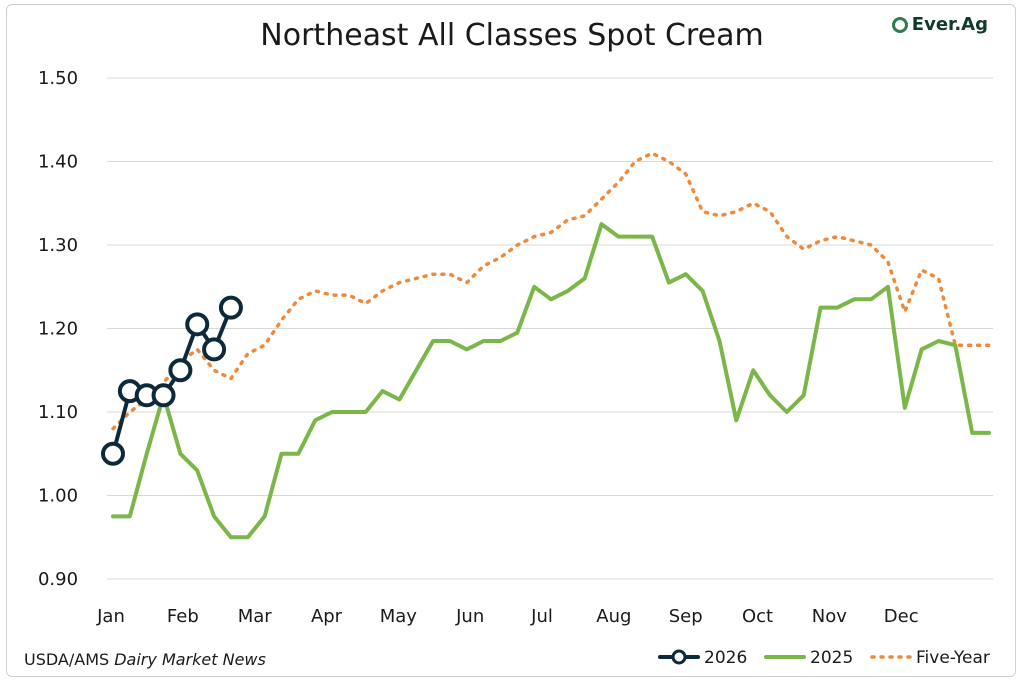 This screenshot has width=1024, height=683. What do you see at coordinates (725, 658) in the screenshot?
I see `legend-label: 2026` at bounding box center [725, 658].